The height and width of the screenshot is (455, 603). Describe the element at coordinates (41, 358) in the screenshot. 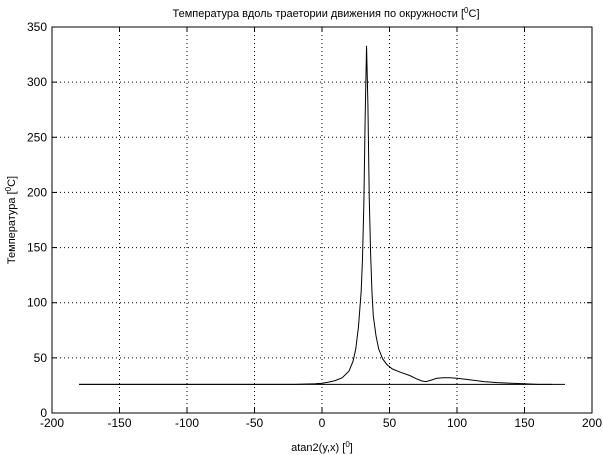

I see `y-tick-label: 50` at that location.